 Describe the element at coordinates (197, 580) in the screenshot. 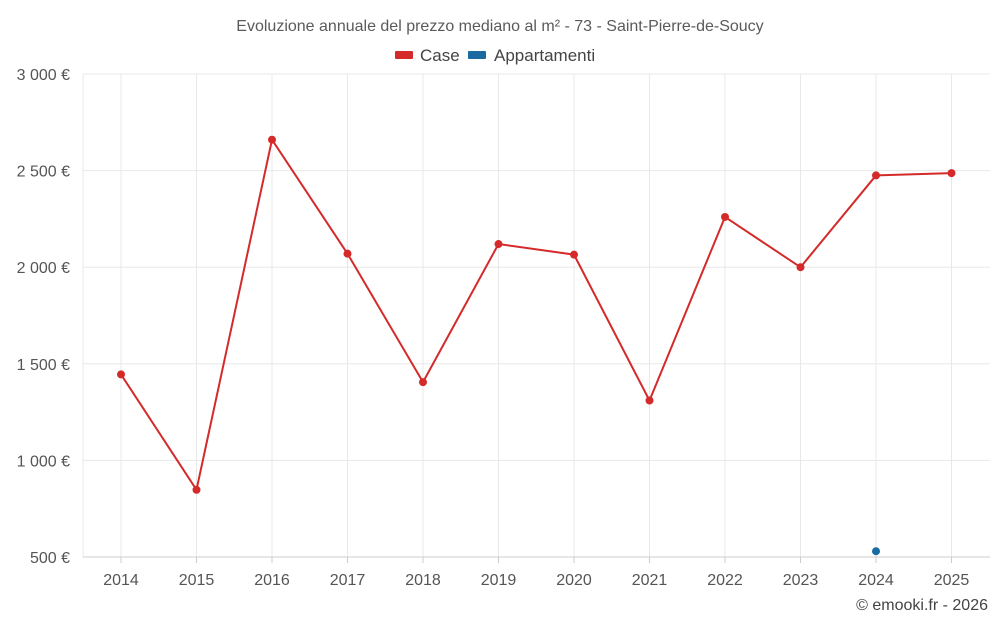

I see `x-tick-label: 2015` at that location.